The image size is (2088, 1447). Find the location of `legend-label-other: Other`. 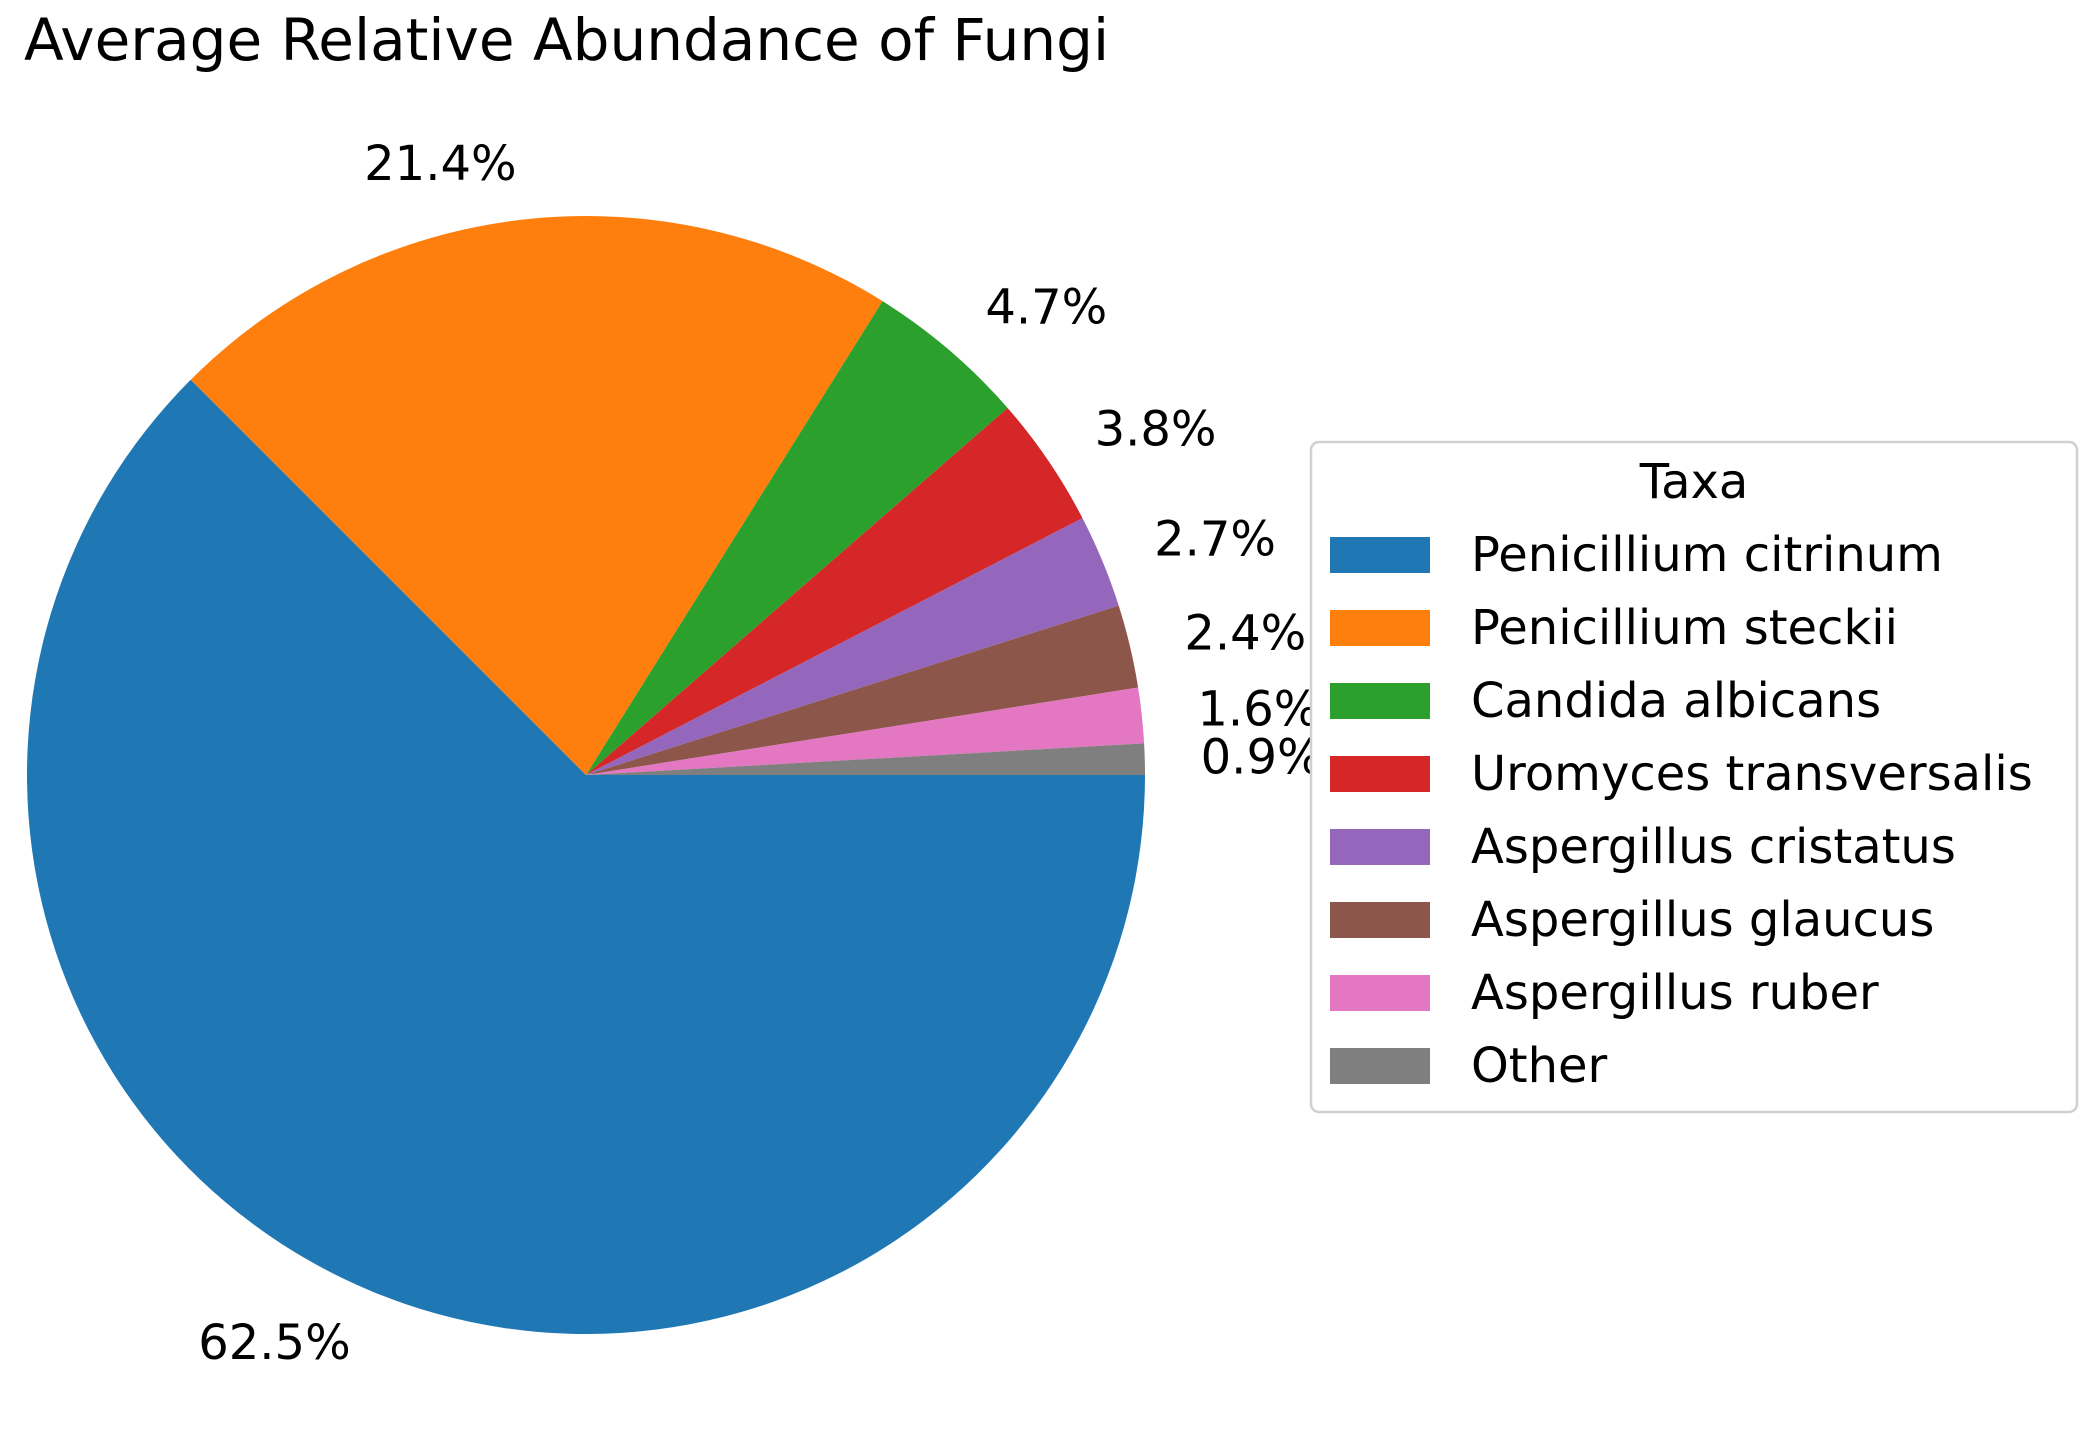

legend-label-other: Other is located at coordinates (1539, 1066).